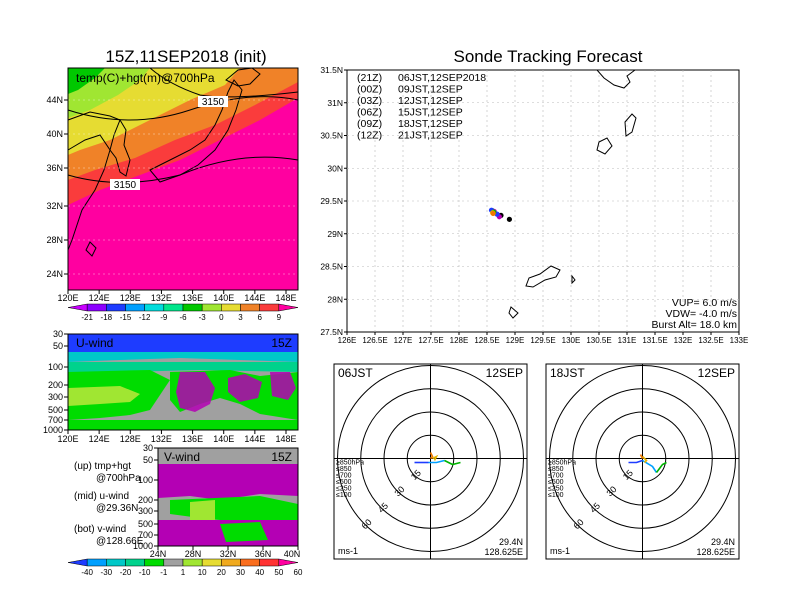  Describe the element at coordinates (331, 201) in the screenshot. I see `lat-label: 29.5N` at that location.